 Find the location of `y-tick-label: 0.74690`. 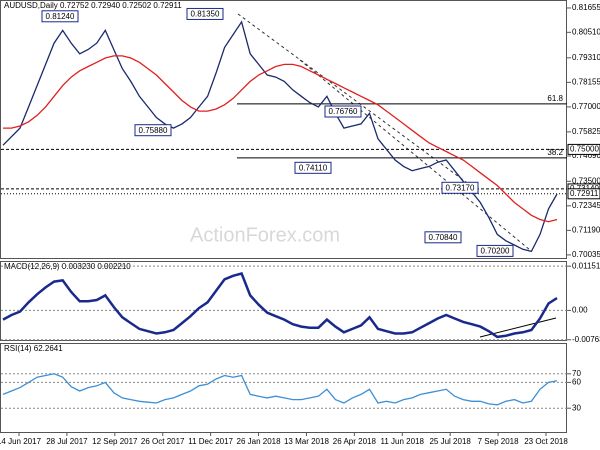

y-tick-label: 0.74690 is located at coordinates (586, 155).